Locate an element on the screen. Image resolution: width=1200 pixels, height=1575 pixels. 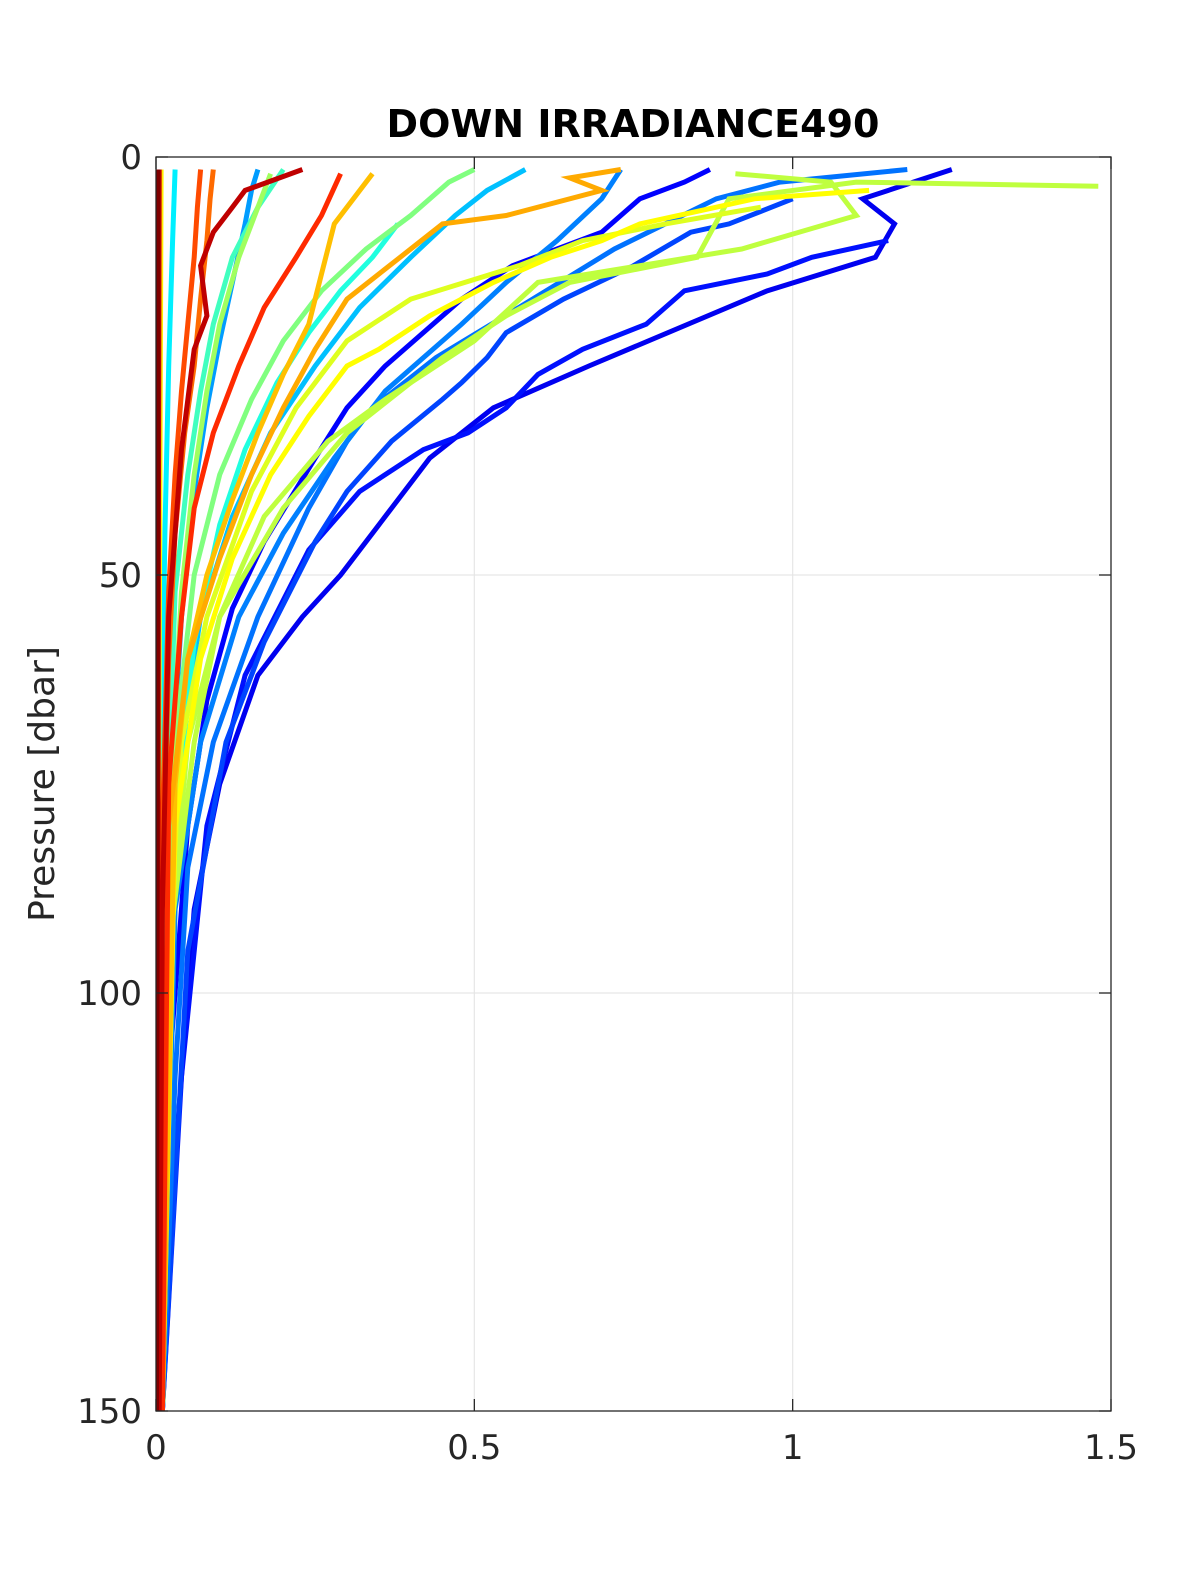
y-tick-label: 0 is located at coordinates (131, 158).